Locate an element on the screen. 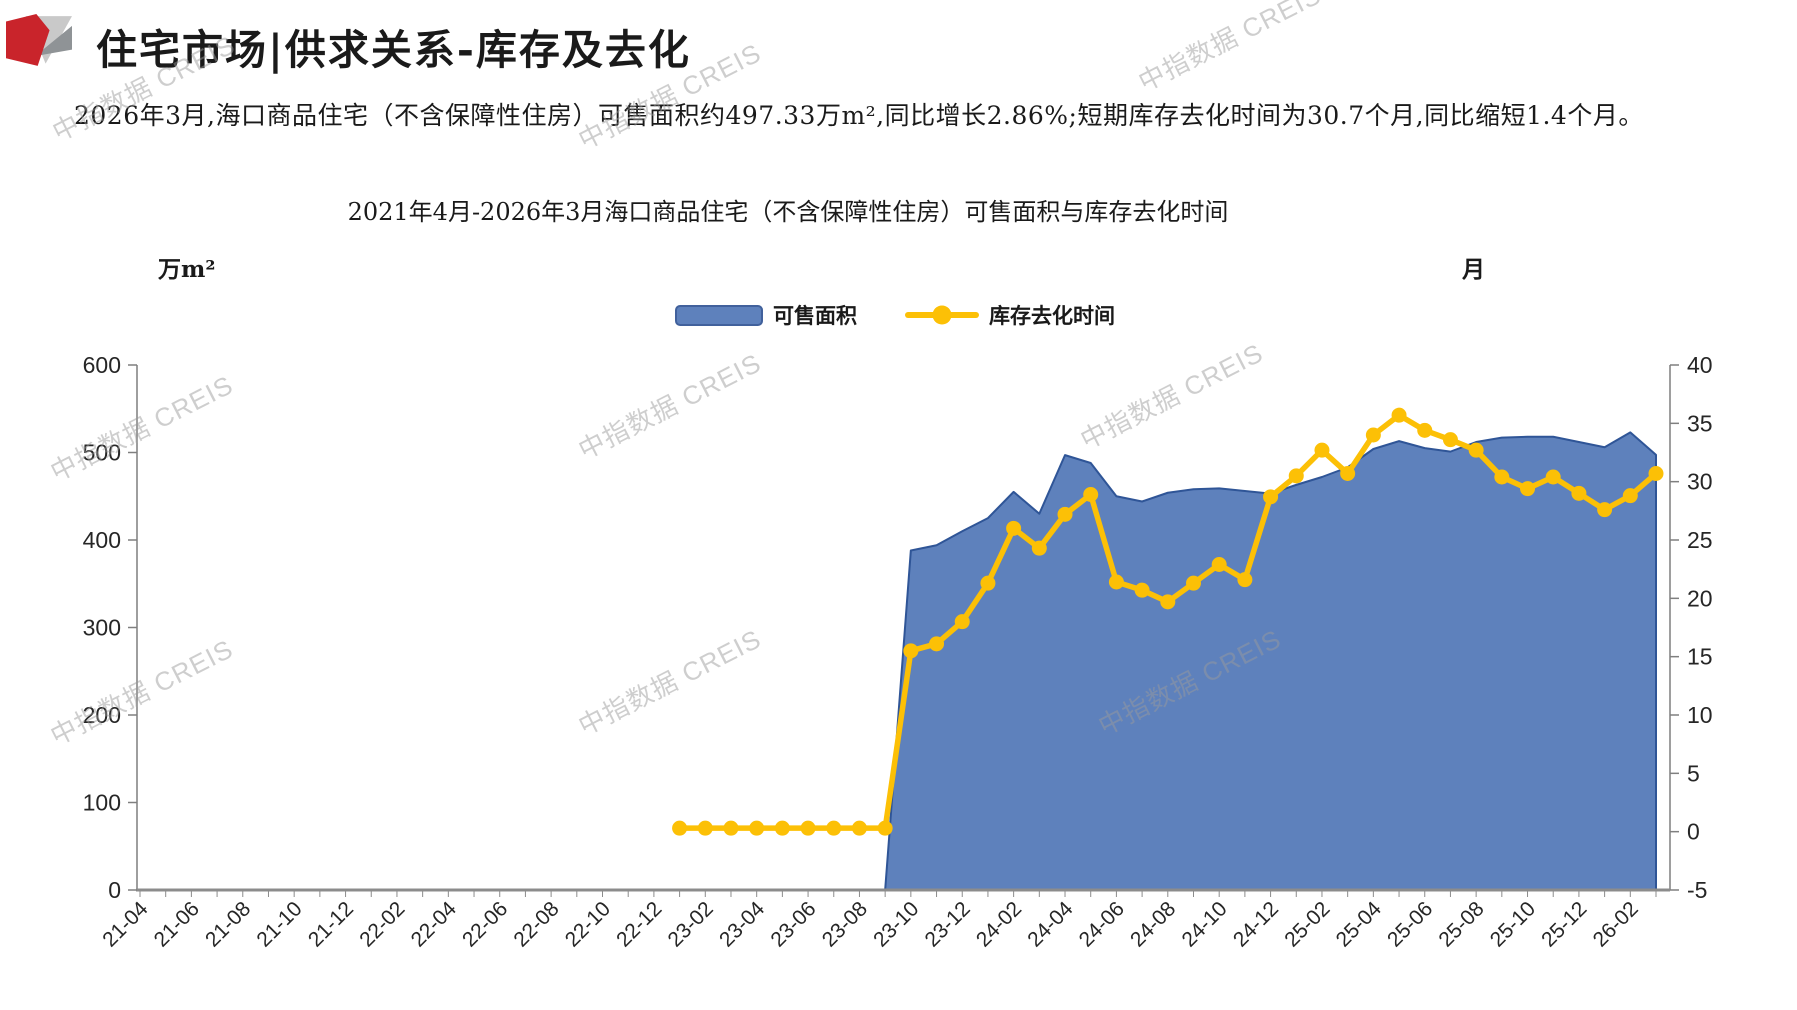 The width and height of the screenshot is (1797, 1010). svg-text: 300 is located at coordinates (102, 628).